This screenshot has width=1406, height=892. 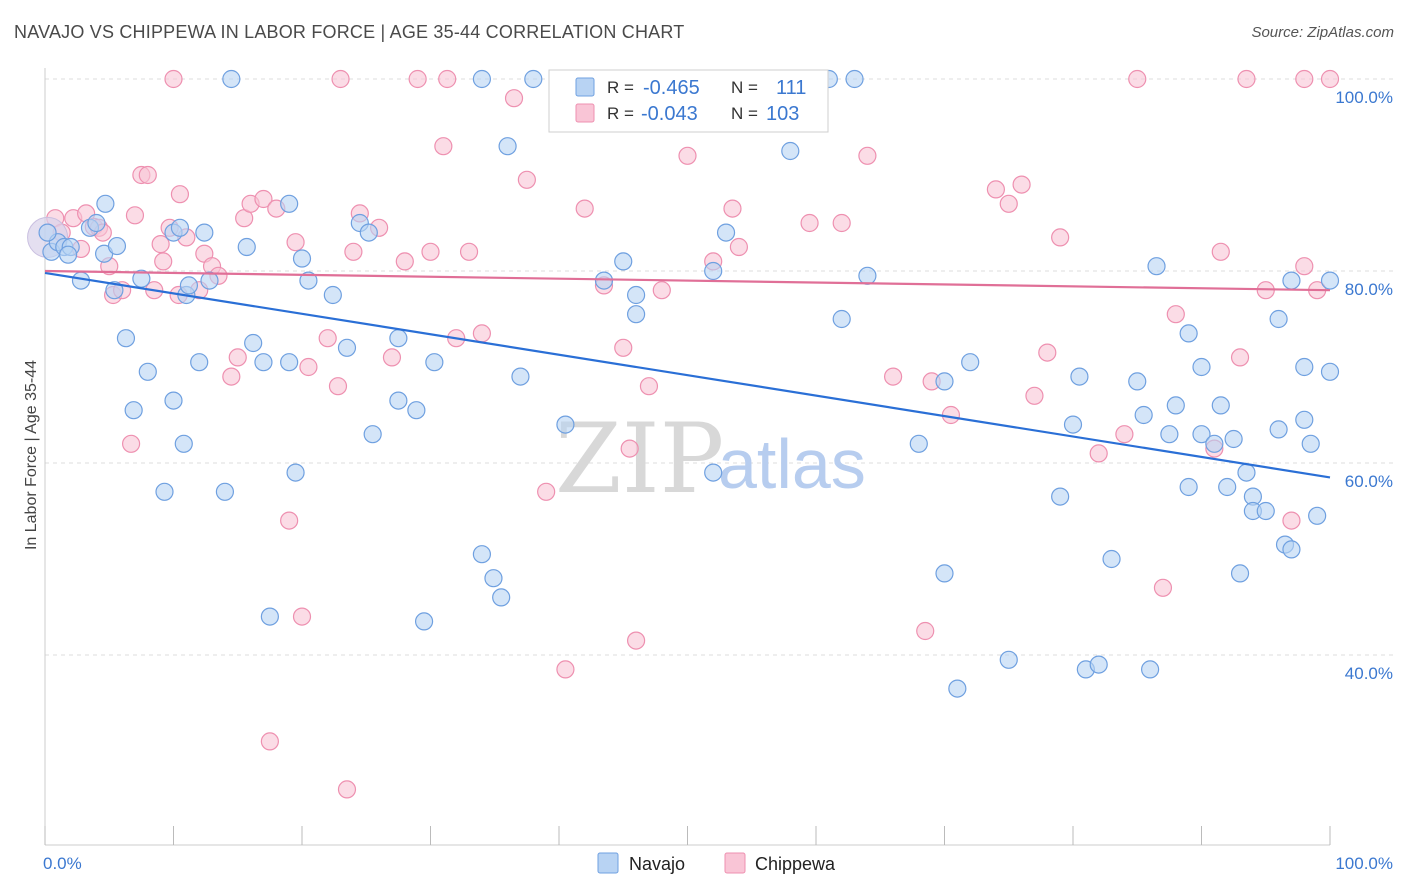 What do you see at coordinates (585, 113) in the screenshot?
I see `legend-swatch-chippewa` at bounding box center [585, 113].